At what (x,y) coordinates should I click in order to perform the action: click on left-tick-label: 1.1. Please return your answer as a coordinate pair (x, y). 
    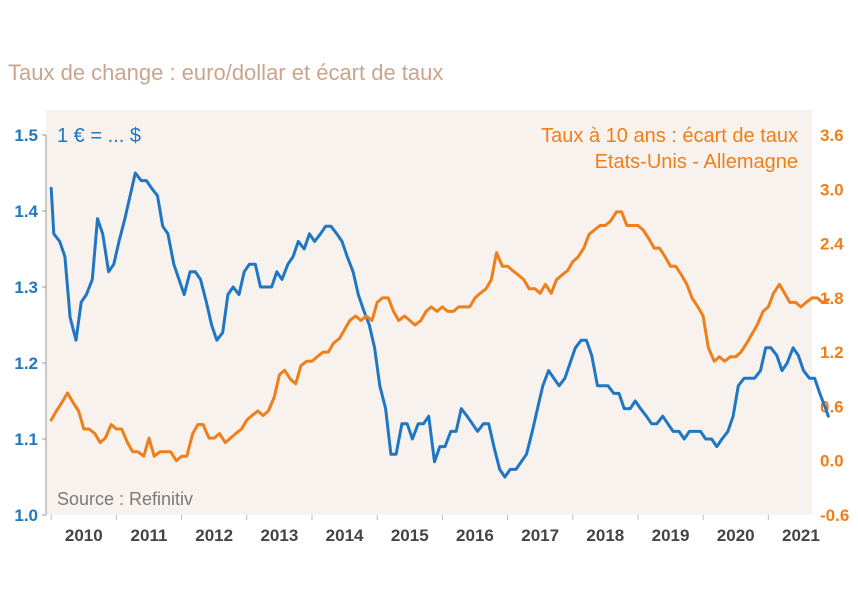
    Looking at the image, I should click on (26, 439).